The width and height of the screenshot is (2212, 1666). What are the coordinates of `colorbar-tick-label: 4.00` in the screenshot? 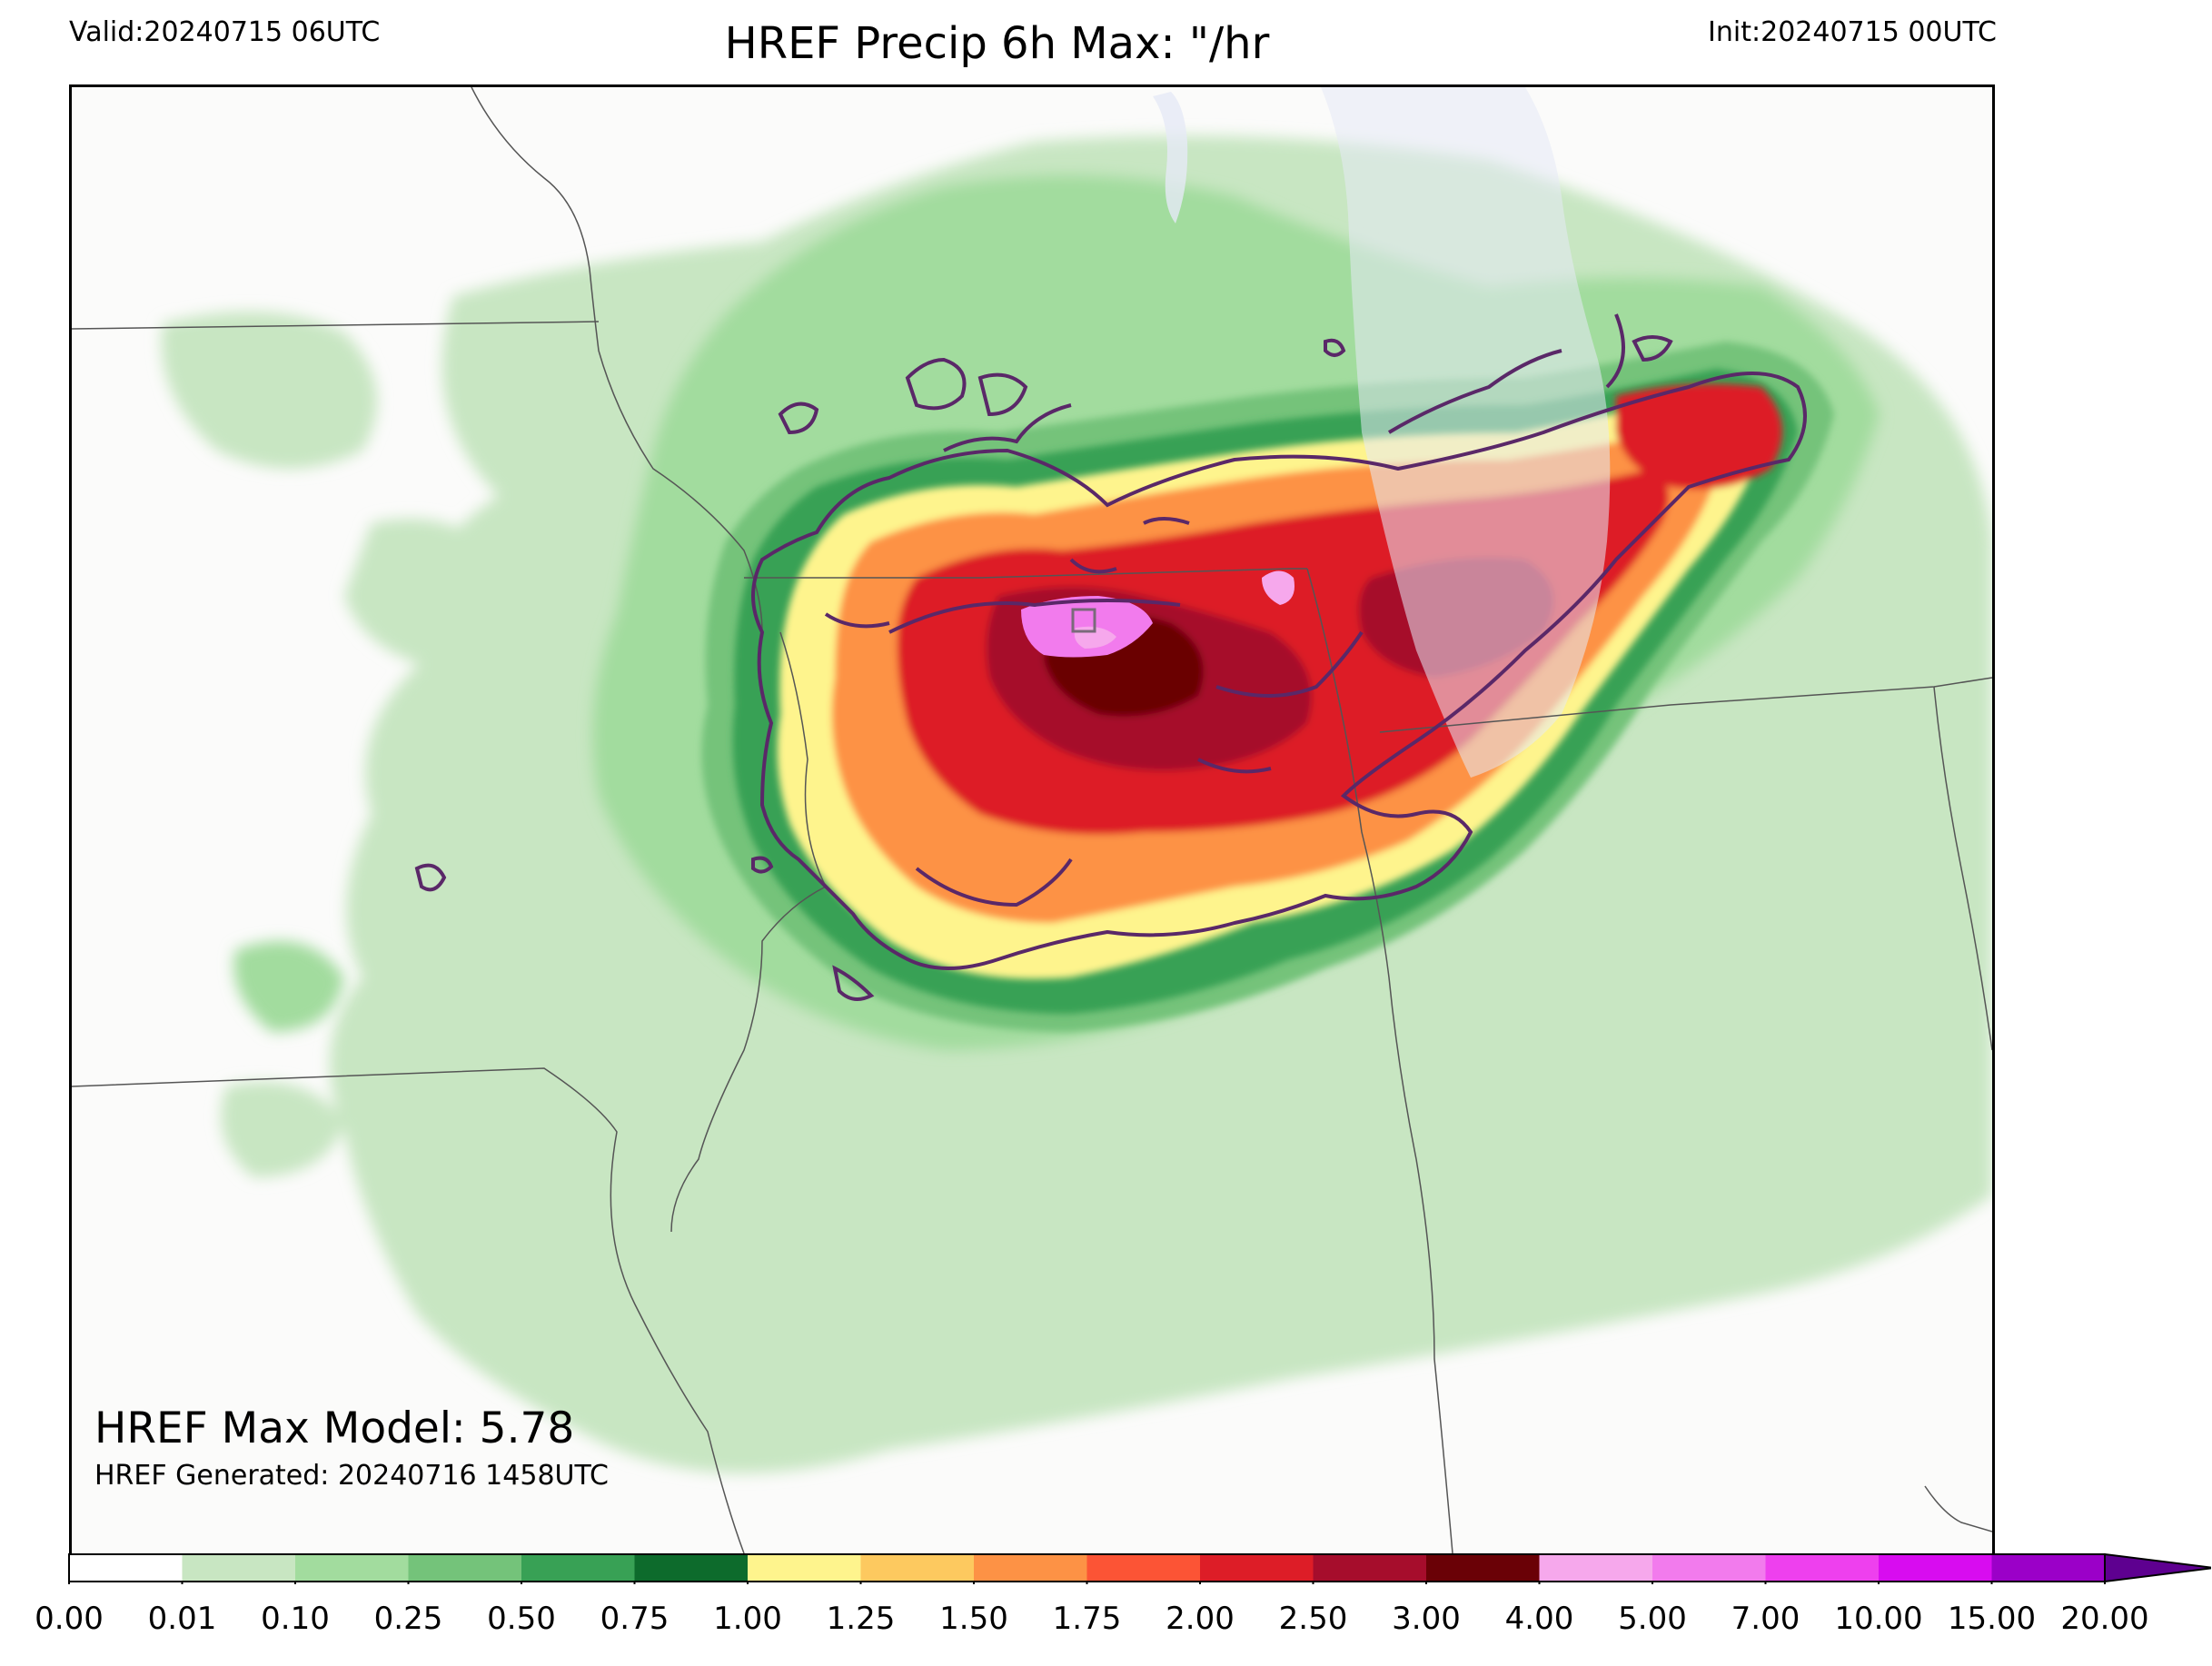 It's located at (1539, 1619).